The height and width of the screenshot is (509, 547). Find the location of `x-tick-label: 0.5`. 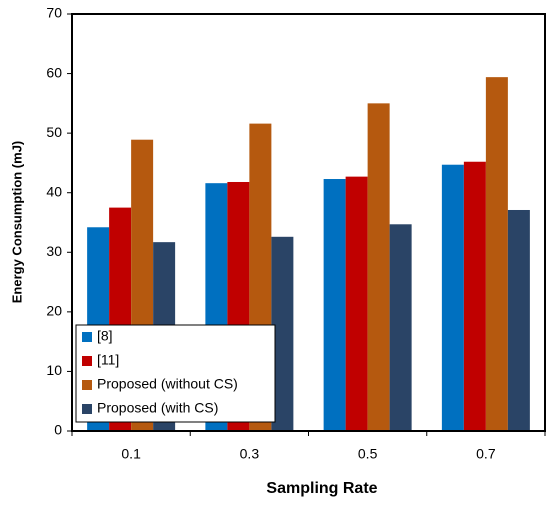

x-tick-label: 0.5 is located at coordinates (368, 454).